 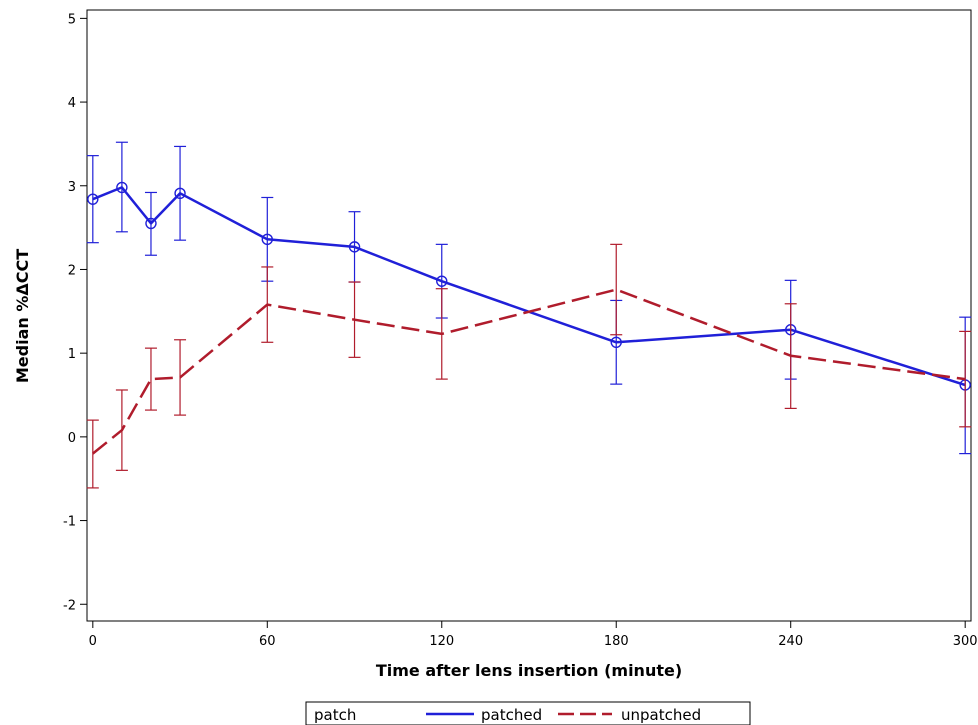 I want to click on x-axis: 0 60 120 180 240 300, so click(x=533, y=635).